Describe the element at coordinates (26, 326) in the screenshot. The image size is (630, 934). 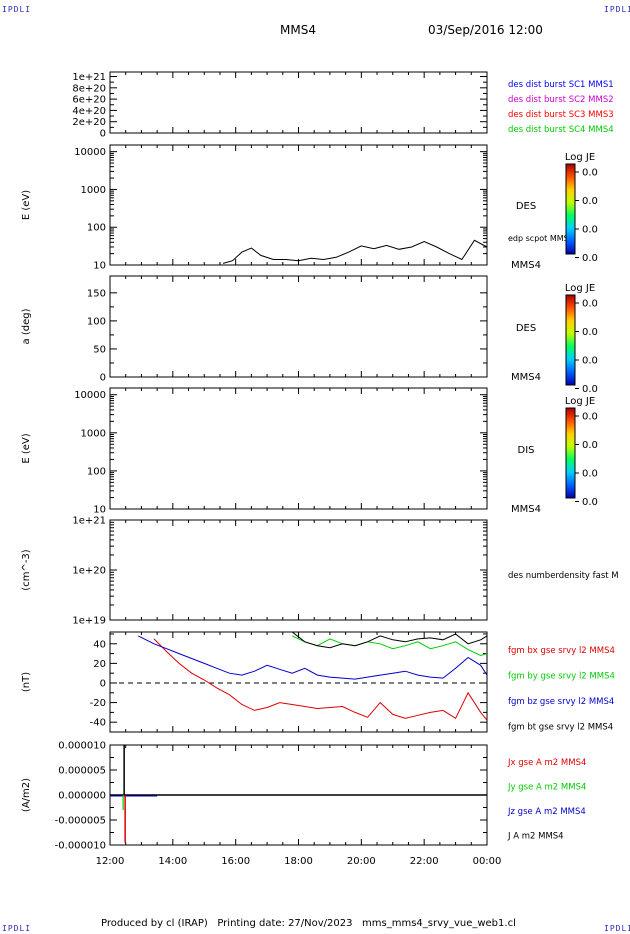
I see `y-axis-label: a (deg)` at that location.